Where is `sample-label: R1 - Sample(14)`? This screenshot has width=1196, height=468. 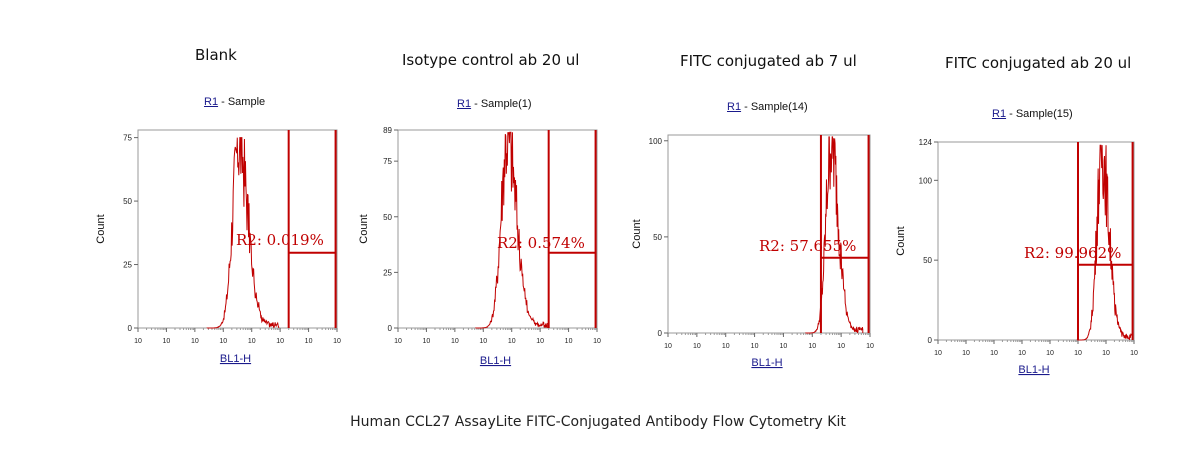 sample-label: R1 - Sample(14) is located at coordinates (767, 107).